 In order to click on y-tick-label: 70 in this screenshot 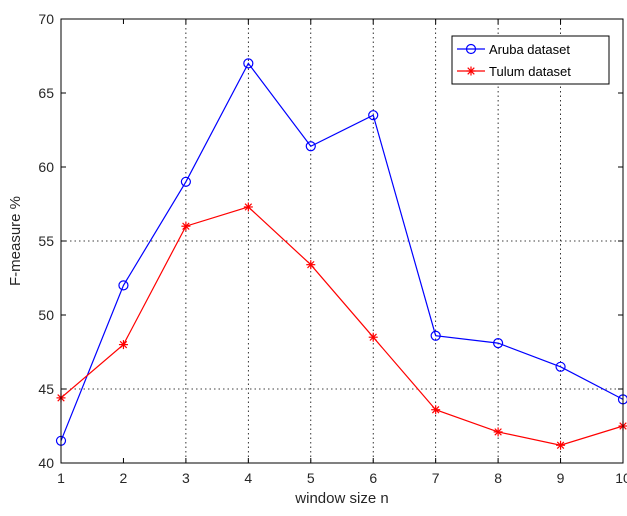, I will do `click(46, 19)`.